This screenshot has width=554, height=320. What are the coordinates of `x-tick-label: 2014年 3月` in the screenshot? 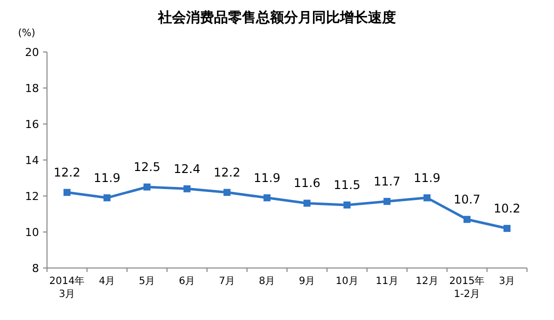 It's located at (67, 287).